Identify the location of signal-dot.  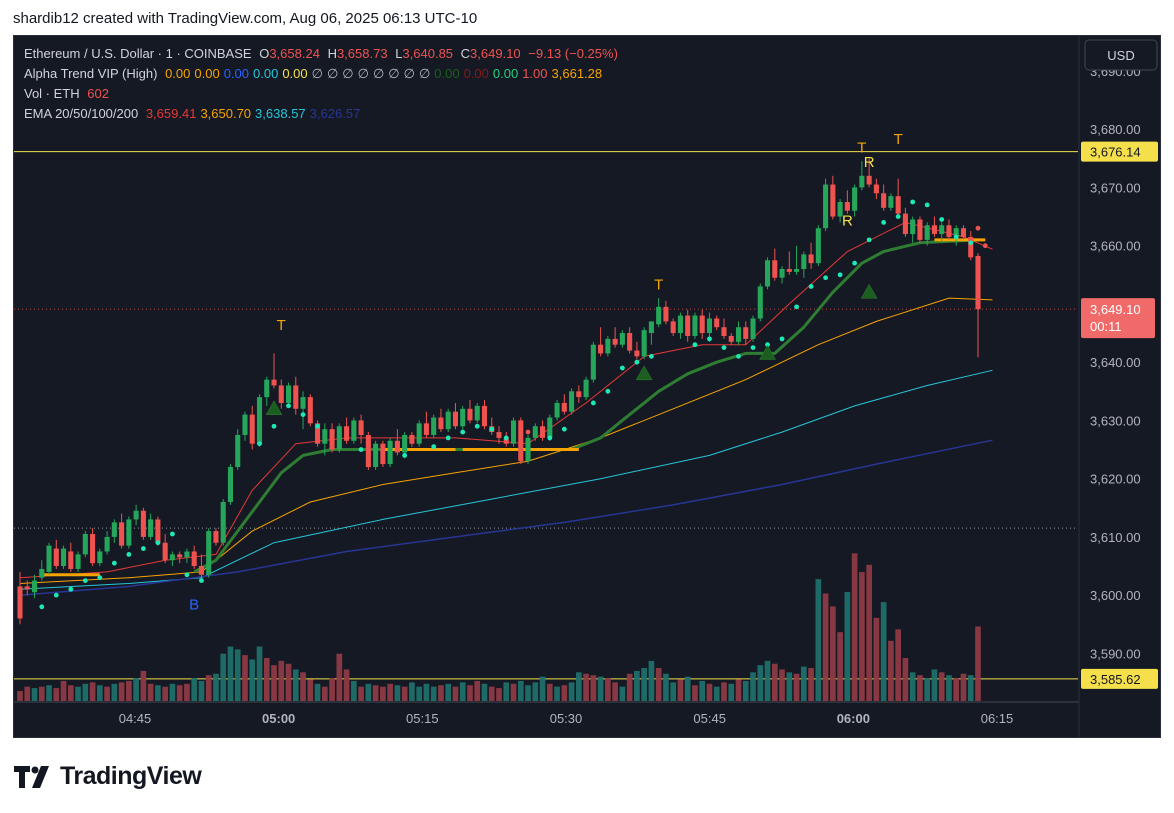
(528, 432).